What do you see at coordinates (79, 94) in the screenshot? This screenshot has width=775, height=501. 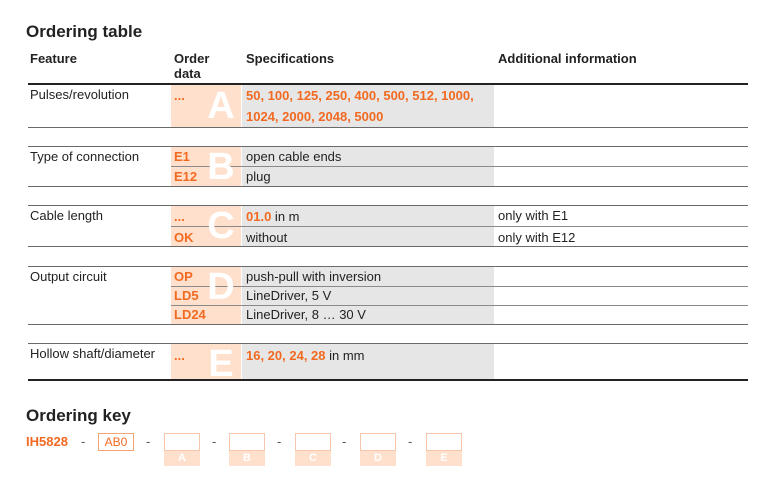 I see `feature-pulses: Pulses/revolution` at bounding box center [79, 94].